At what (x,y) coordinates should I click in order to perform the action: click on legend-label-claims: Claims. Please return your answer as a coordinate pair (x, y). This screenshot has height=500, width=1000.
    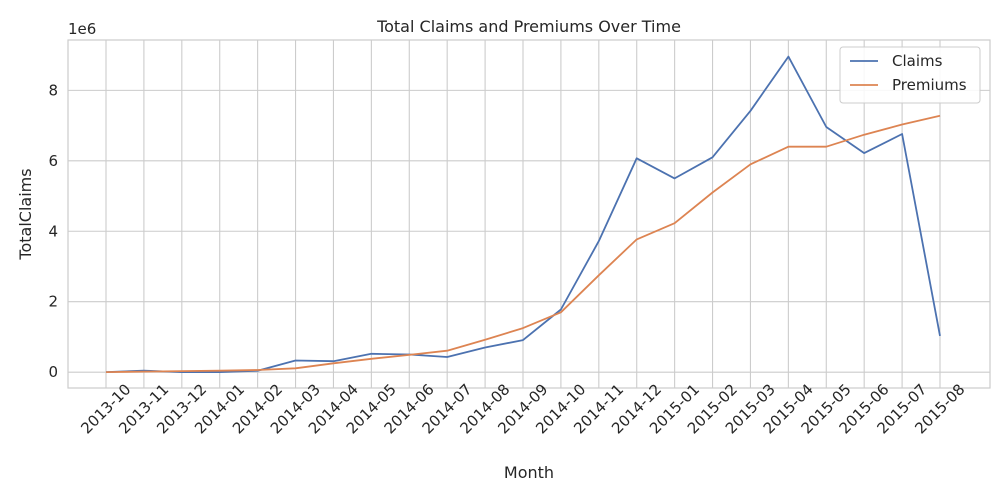
    Looking at the image, I should click on (917, 61).